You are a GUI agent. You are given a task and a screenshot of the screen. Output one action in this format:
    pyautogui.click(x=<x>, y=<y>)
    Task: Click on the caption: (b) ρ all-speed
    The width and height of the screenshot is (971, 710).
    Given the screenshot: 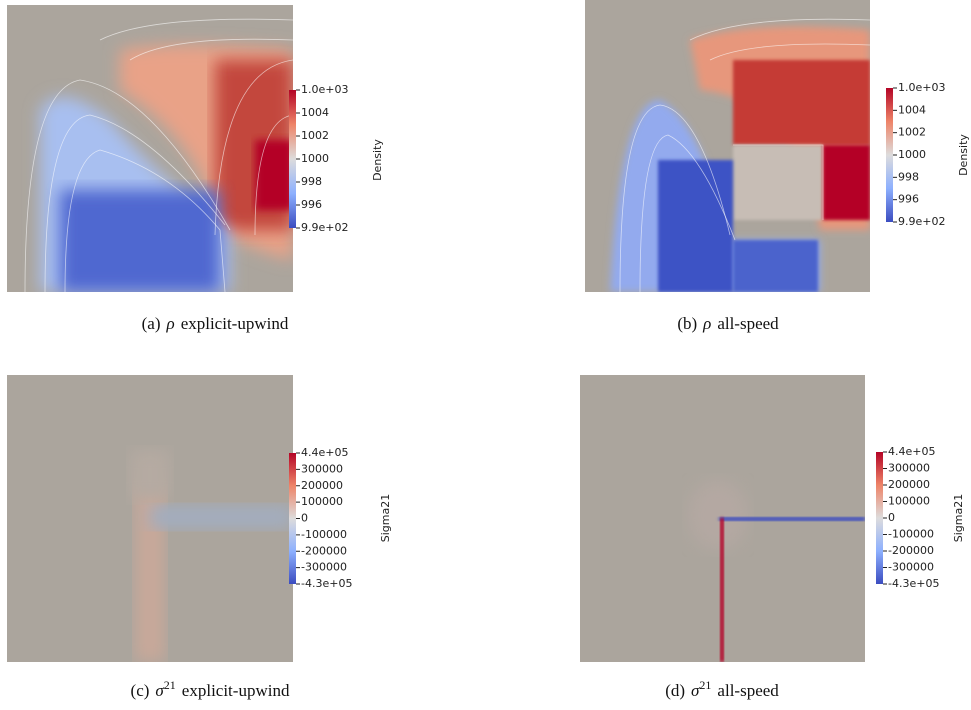 What is the action you would take?
    pyautogui.click(x=728, y=323)
    